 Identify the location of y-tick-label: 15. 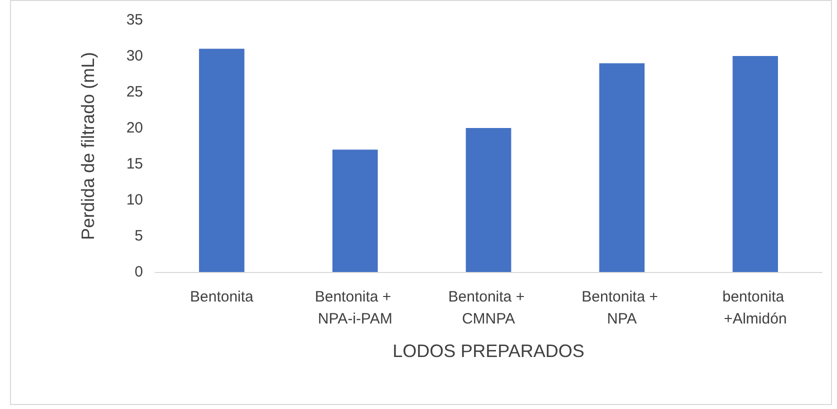
(134, 164).